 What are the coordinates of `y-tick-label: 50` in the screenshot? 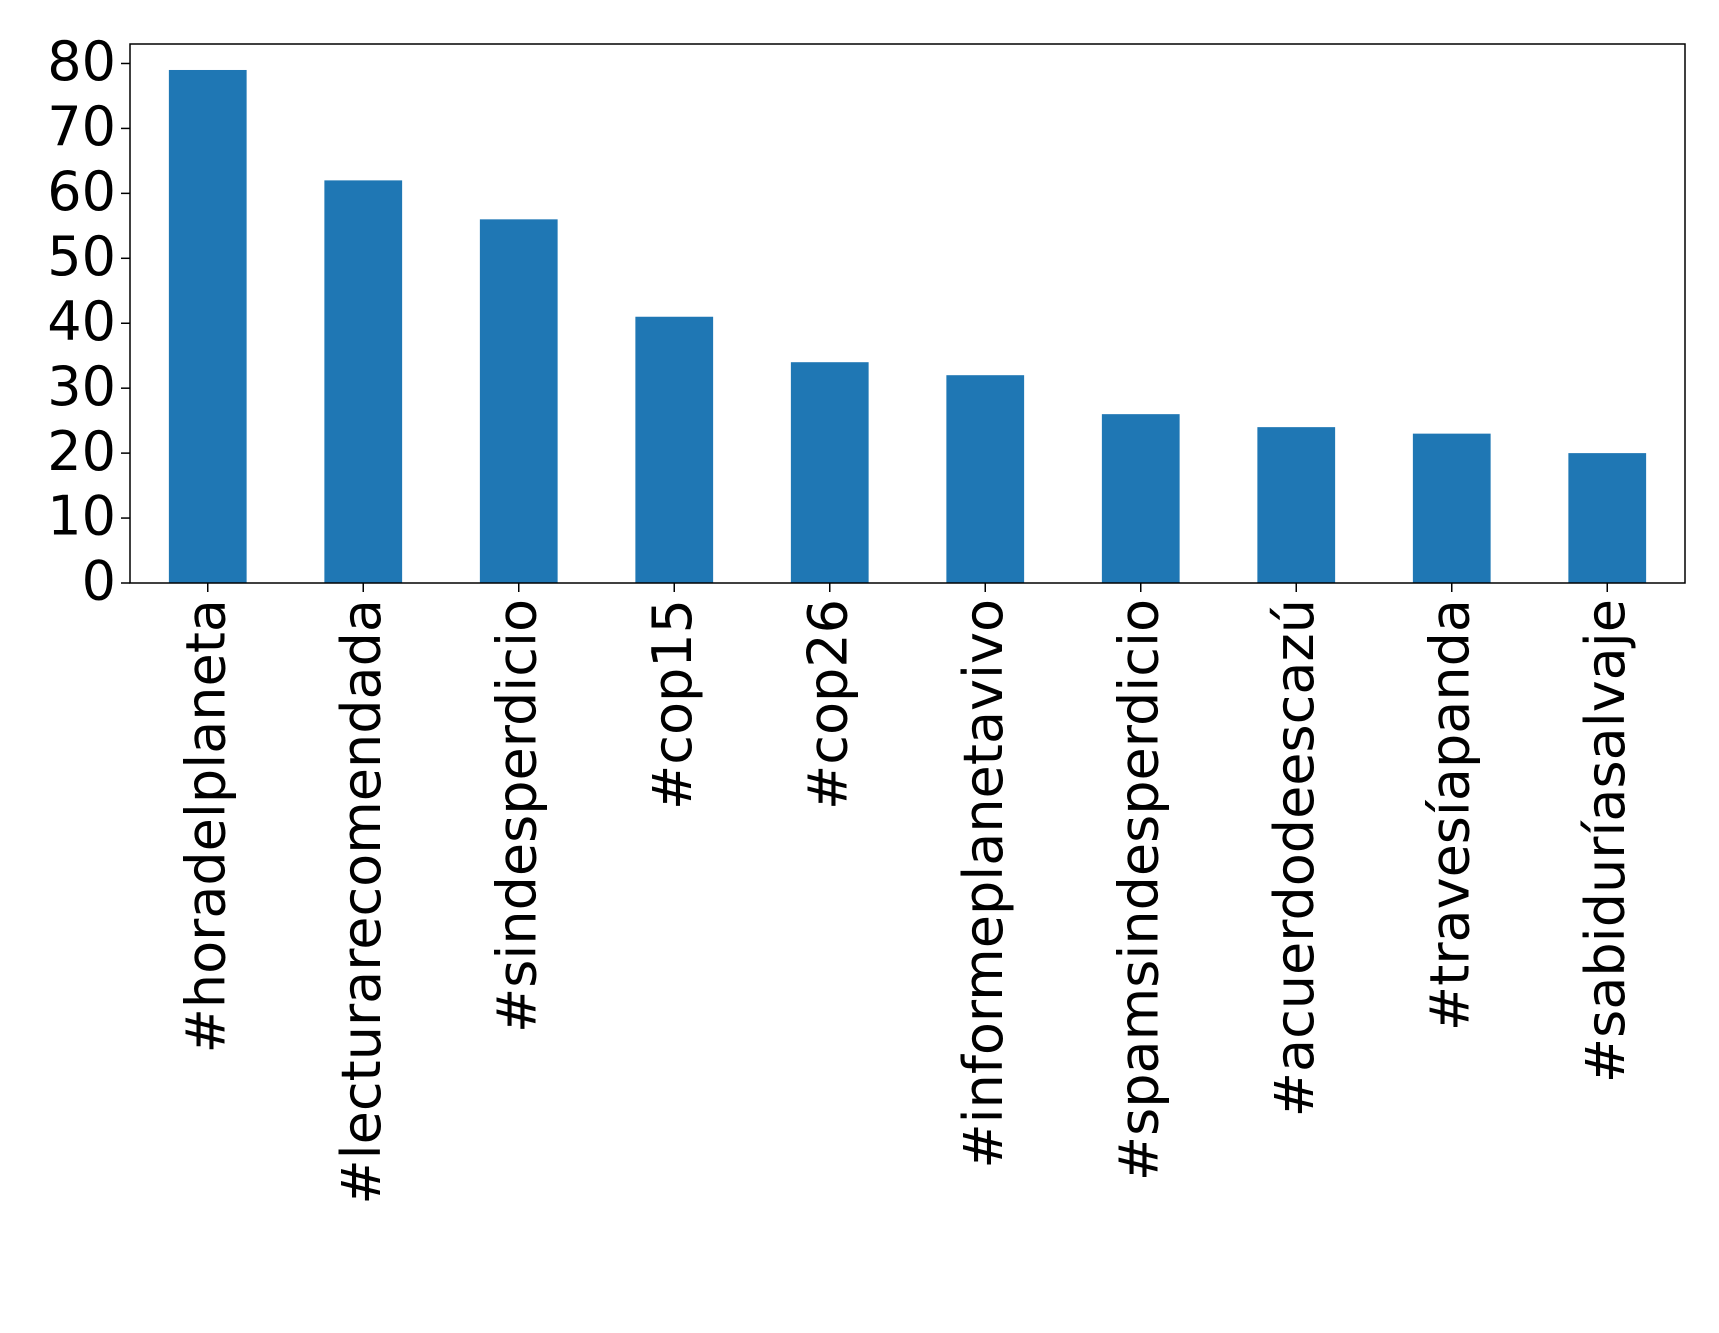 It's located at (81, 256).